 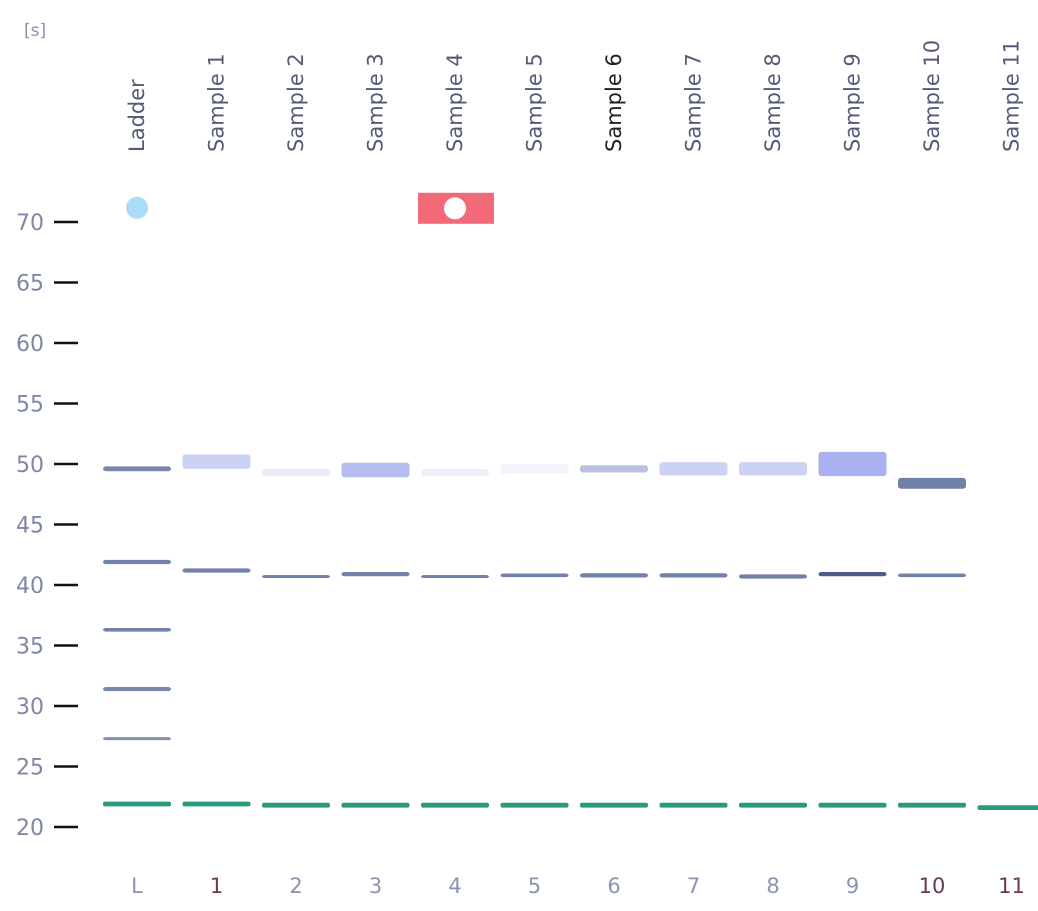 I want to click on tick-label: 35, so click(x=30, y=647).